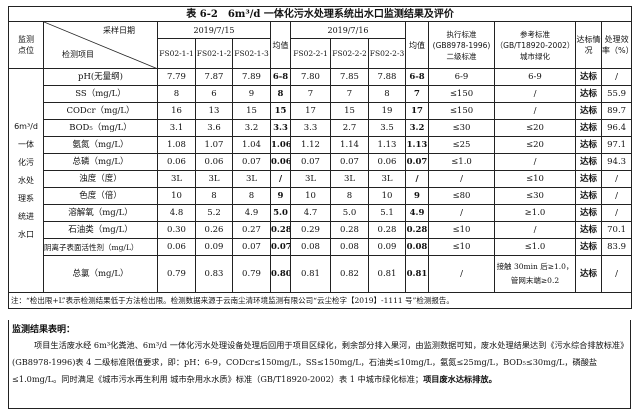 The image size is (640, 414). I want to click on value: 0.29, so click(310, 230).